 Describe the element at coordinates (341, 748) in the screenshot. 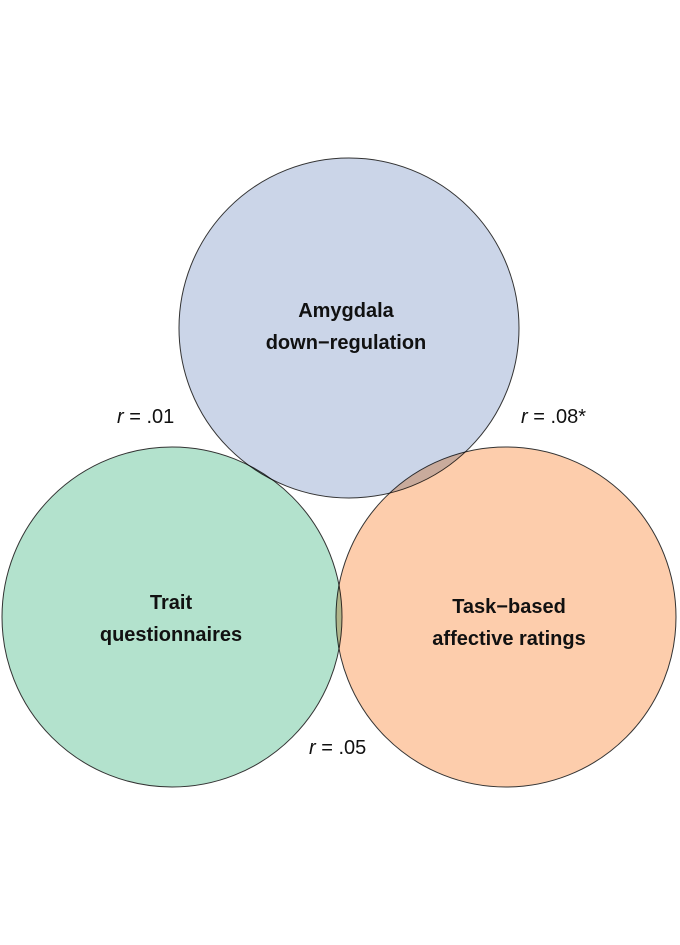

I see `corr-trait-task-value: = .05` at that location.